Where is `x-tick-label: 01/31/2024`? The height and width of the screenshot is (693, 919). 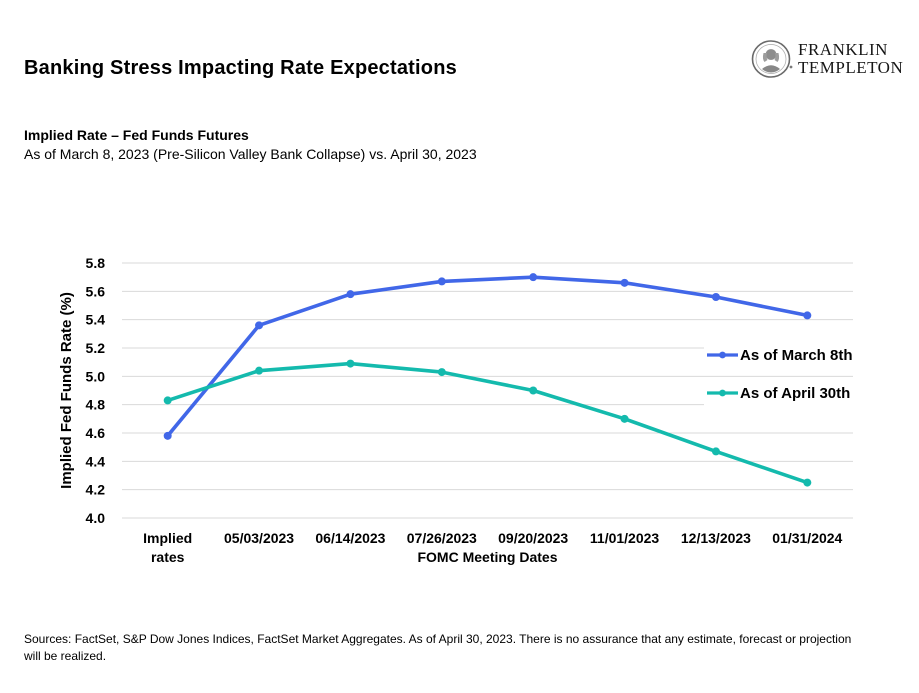 x-tick-label: 01/31/2024 is located at coordinates (807, 538).